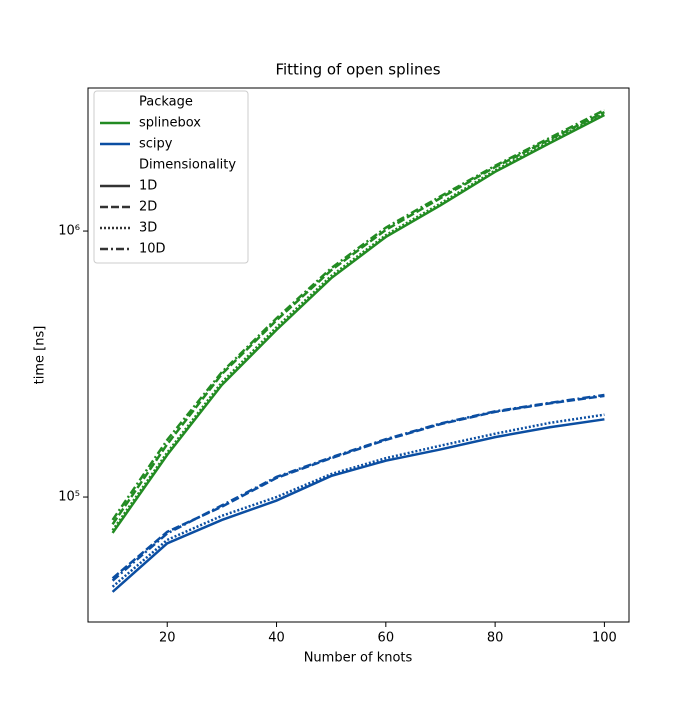 This screenshot has width=700, height=704. What do you see at coordinates (358, 658) in the screenshot?
I see `x-axis-label: Number of knots` at bounding box center [358, 658].